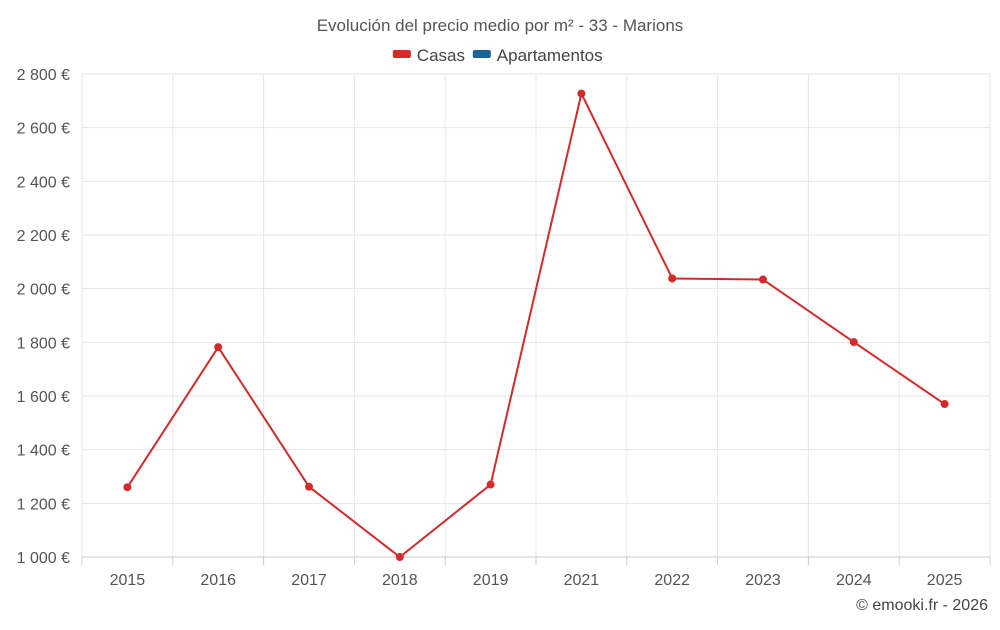  What do you see at coordinates (127, 487) in the screenshot?
I see `data-point-2015` at bounding box center [127, 487].